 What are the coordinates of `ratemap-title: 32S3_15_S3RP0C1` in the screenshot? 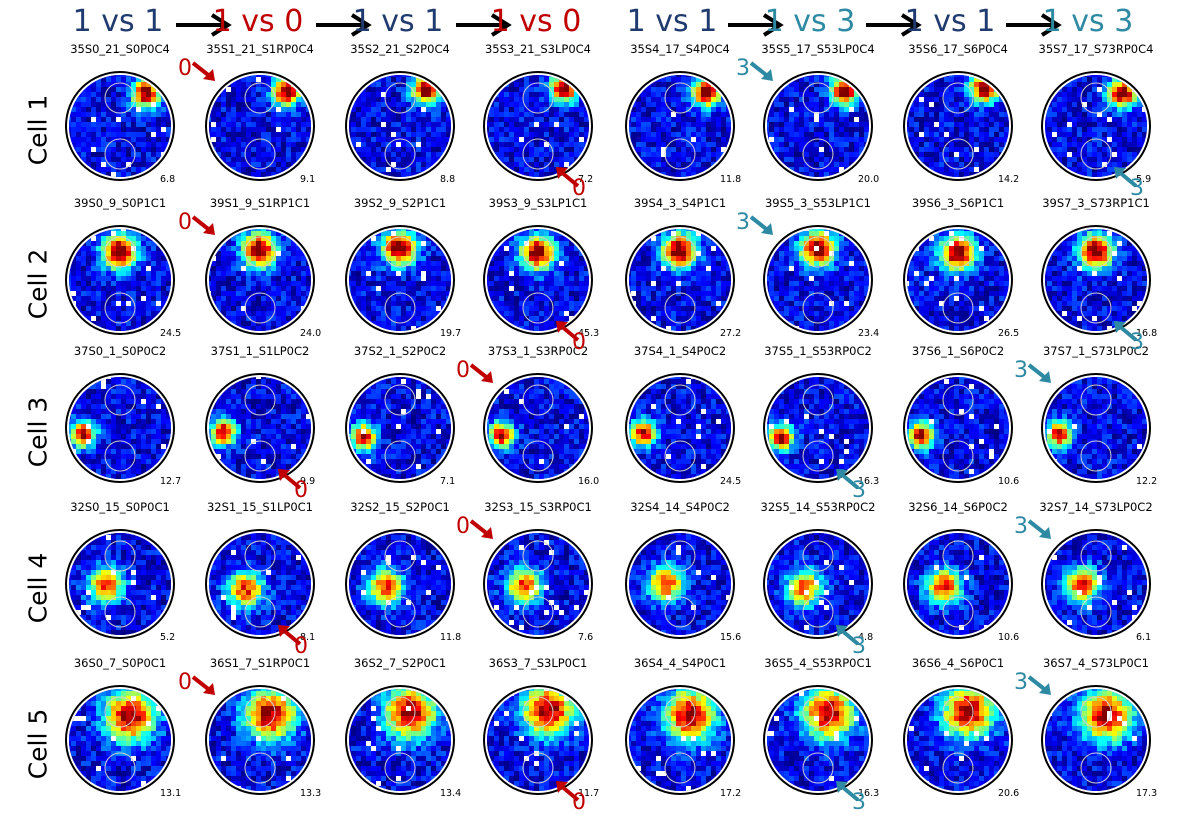 It's located at (538, 507).